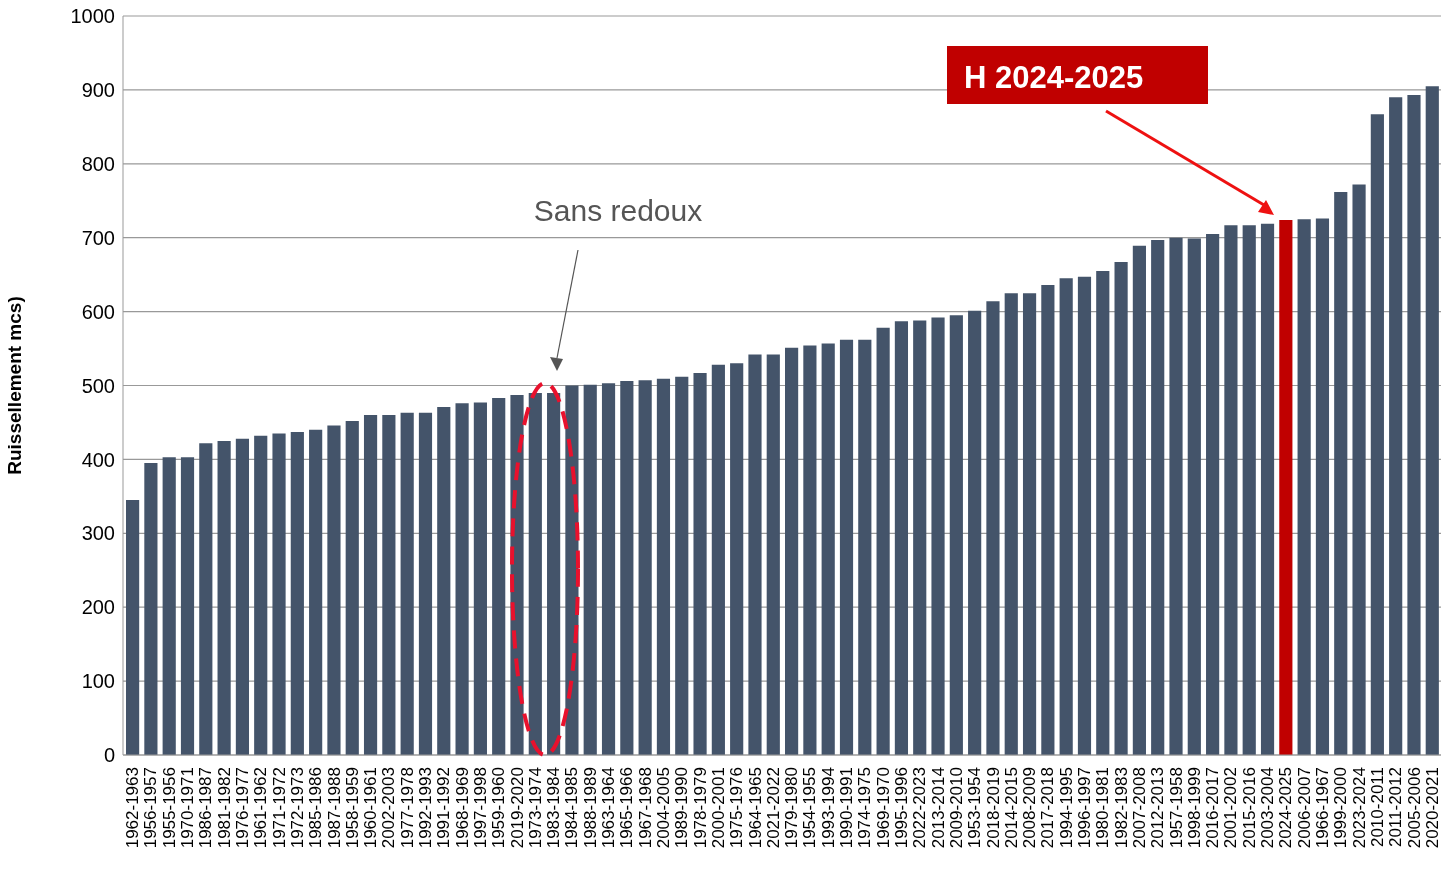 Image resolution: width=1441 pixels, height=887 pixels. I want to click on y-tick-label: 300, so click(98, 533).